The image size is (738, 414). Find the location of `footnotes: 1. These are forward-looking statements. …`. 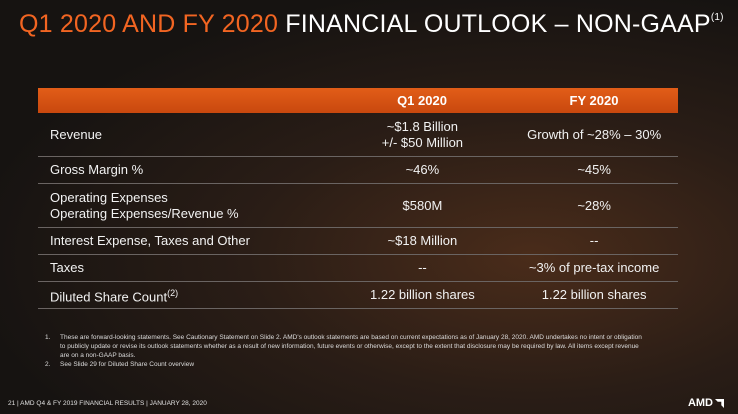

footnotes: 1. These are forward-looking statements. … is located at coordinates (345, 351).